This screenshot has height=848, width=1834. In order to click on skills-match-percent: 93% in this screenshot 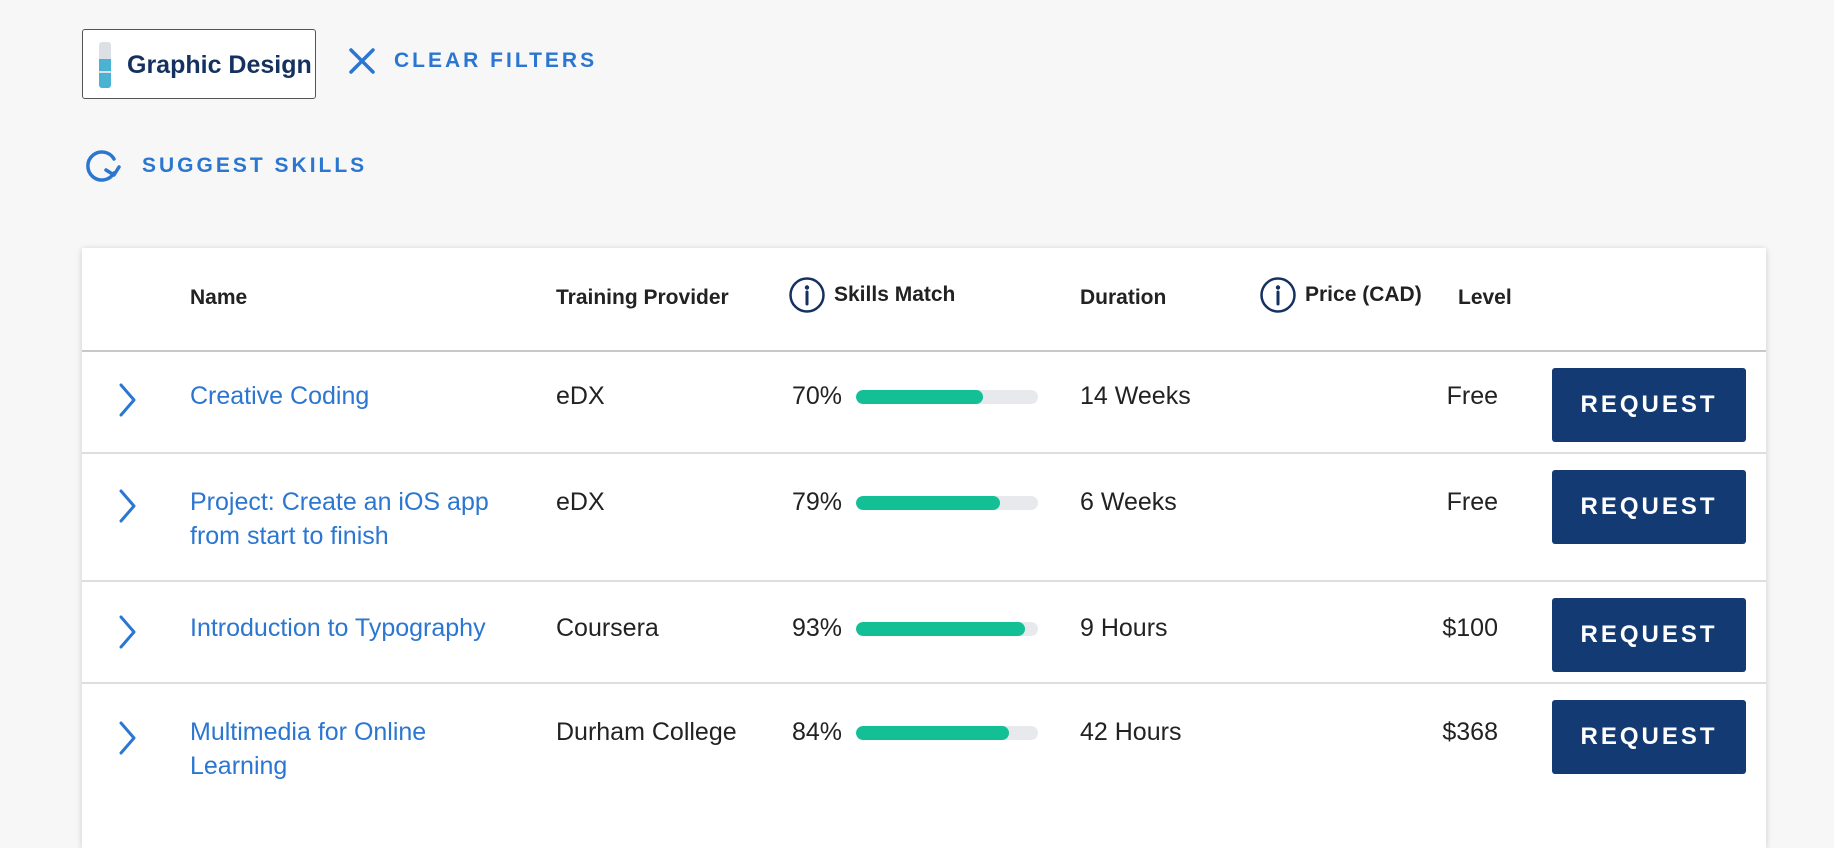, I will do `click(817, 628)`.